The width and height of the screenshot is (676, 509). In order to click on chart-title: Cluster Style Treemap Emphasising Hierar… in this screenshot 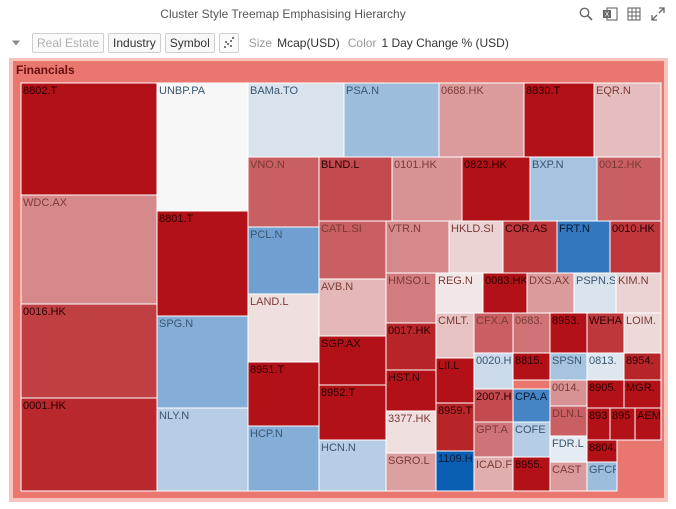, I will do `click(283, 14)`.